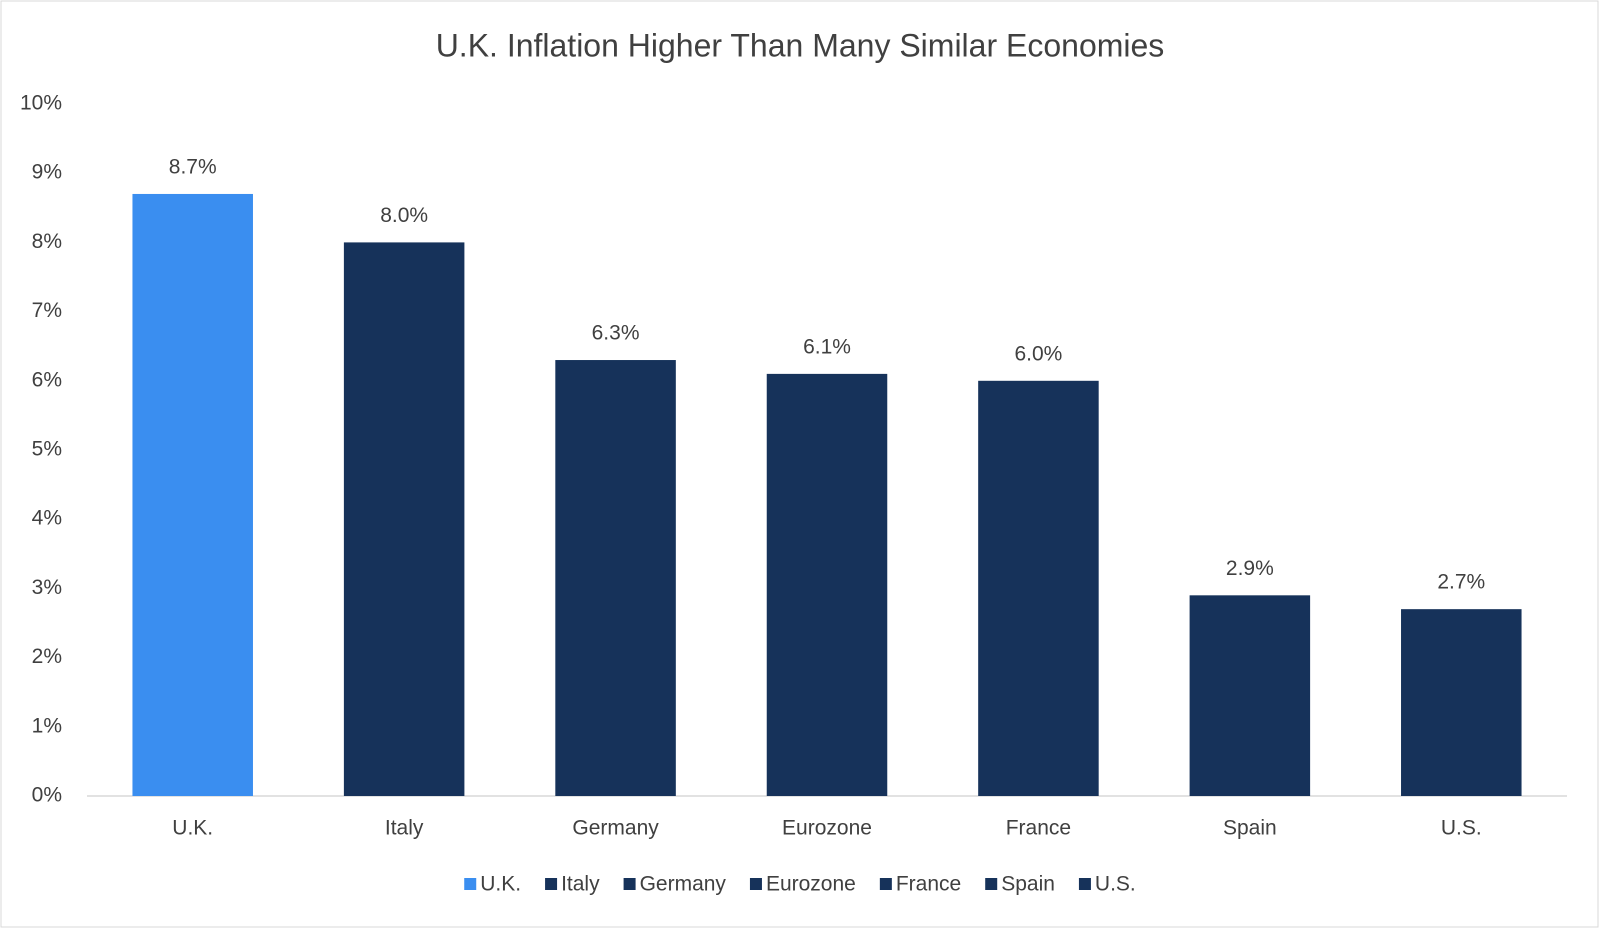 This screenshot has height=929, width=1600. I want to click on y-tick-label: 5%, so click(47, 449).